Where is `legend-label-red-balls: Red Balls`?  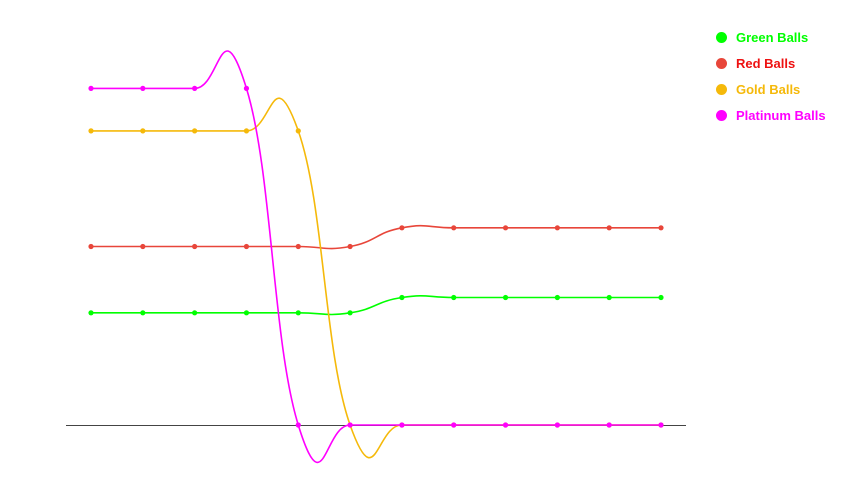
legend-label-red-balls: Red Balls is located at coordinates (766, 63).